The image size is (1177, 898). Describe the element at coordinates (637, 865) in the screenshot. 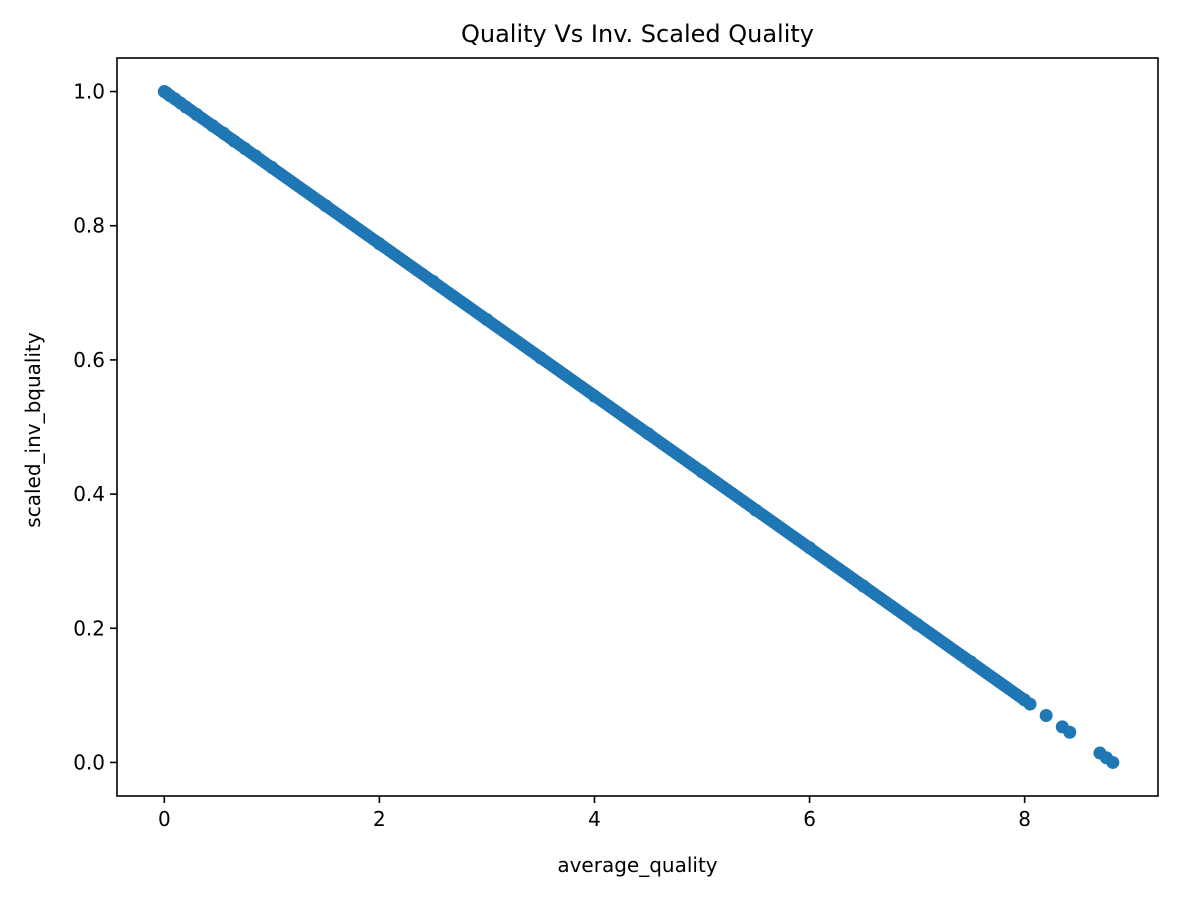

I see `x-axis-label: average_quality` at that location.